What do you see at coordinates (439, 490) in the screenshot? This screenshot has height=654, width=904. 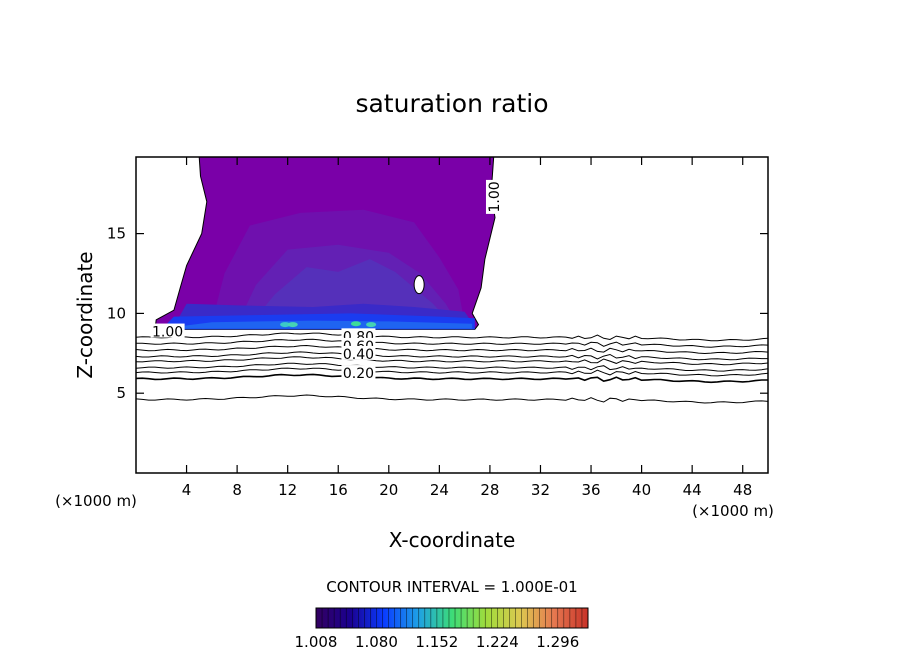 I see `x-tick-label-5: 24` at bounding box center [439, 490].